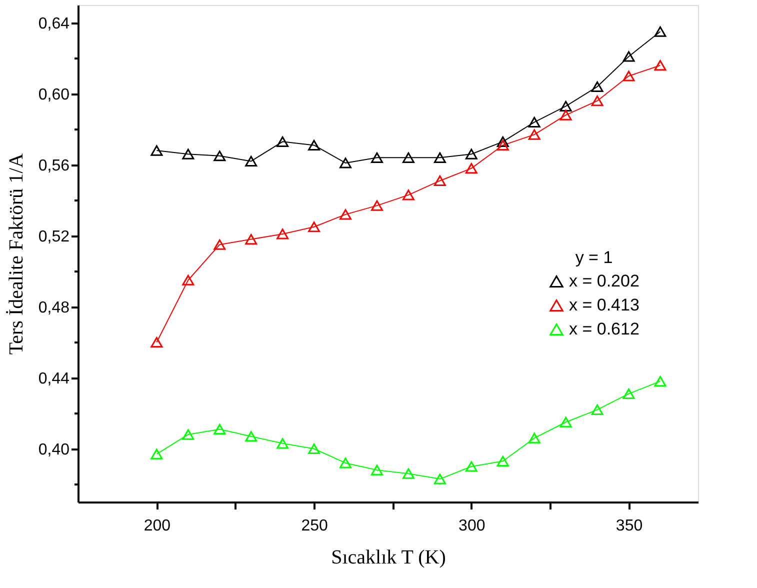 The height and width of the screenshot is (588, 757). What do you see at coordinates (54, 237) in the screenshot?
I see `y-tick-label: 0,52` at bounding box center [54, 237].